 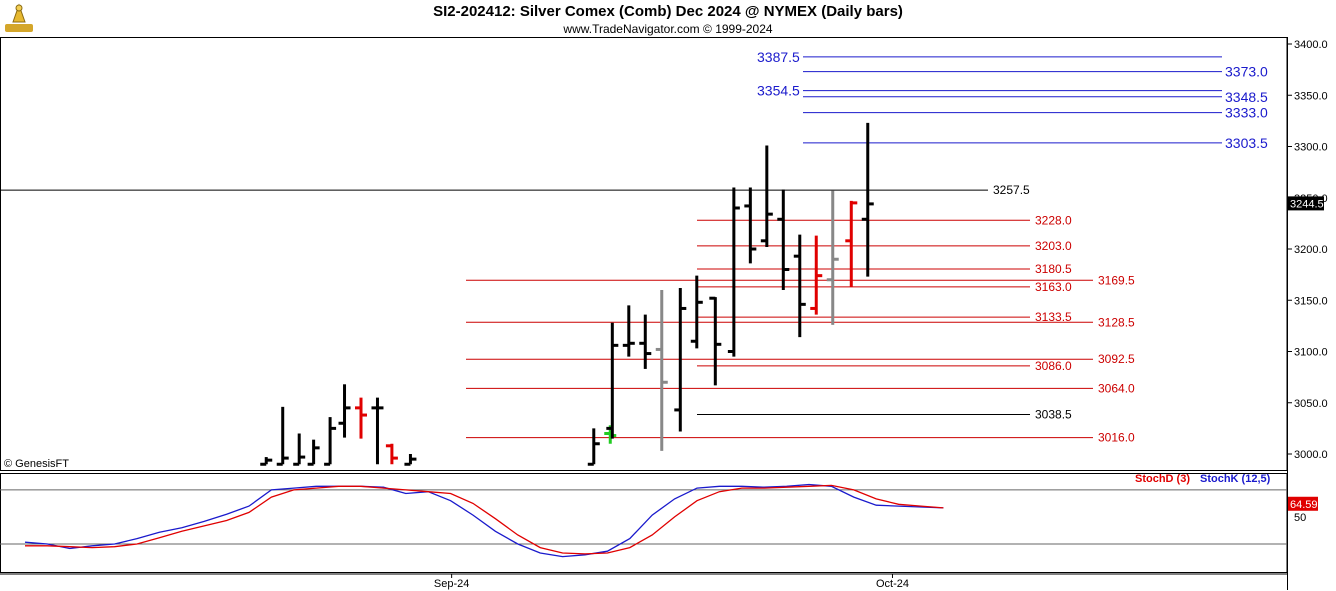 What do you see at coordinates (892, 584) in the screenshot?
I see `x-tick-label: Oct-24` at bounding box center [892, 584].